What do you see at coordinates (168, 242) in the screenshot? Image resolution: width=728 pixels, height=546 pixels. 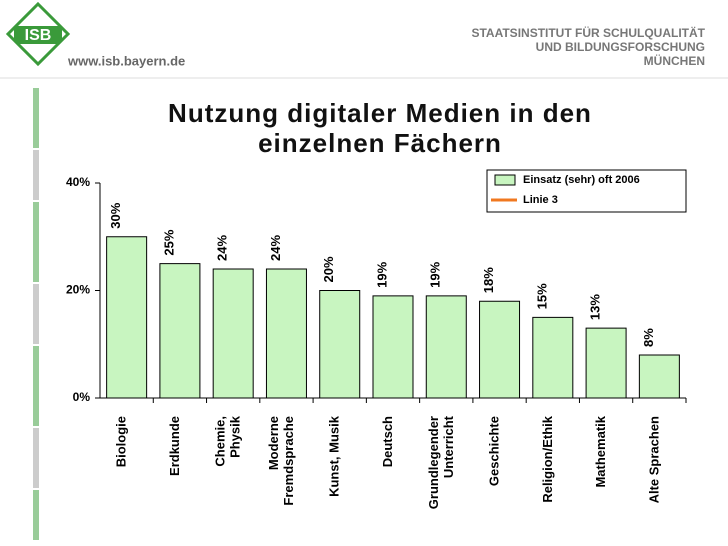 I see `value-label: 25%` at bounding box center [168, 242].